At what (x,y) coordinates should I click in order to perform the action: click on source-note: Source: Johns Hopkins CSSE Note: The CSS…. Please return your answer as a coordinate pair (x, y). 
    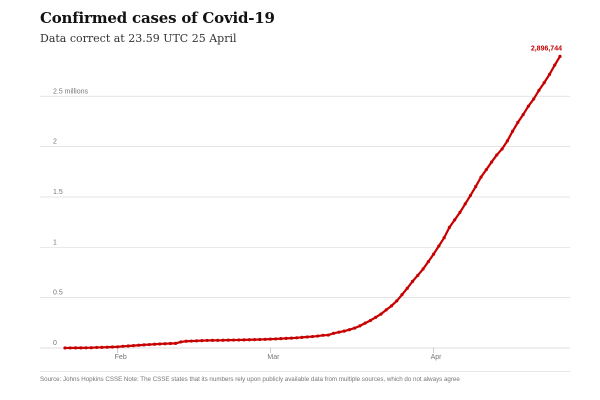
    Looking at the image, I should click on (250, 379).